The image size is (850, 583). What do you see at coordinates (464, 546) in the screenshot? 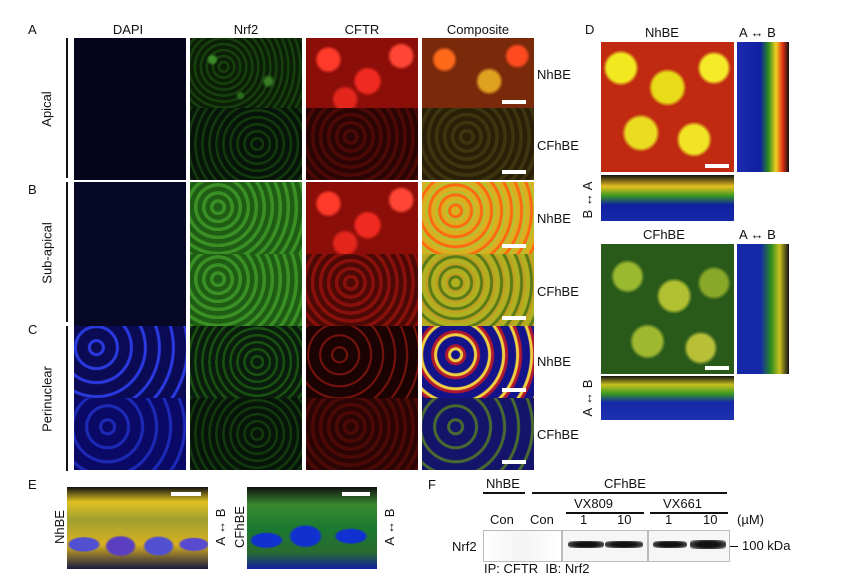
I see `blot-row-label: Nrf2` at bounding box center [464, 546].